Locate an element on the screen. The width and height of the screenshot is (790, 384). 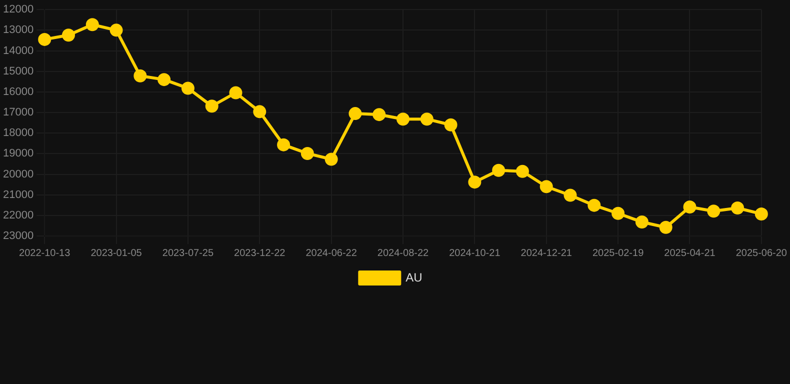
y-tick-label: 12000 is located at coordinates (18, 10).